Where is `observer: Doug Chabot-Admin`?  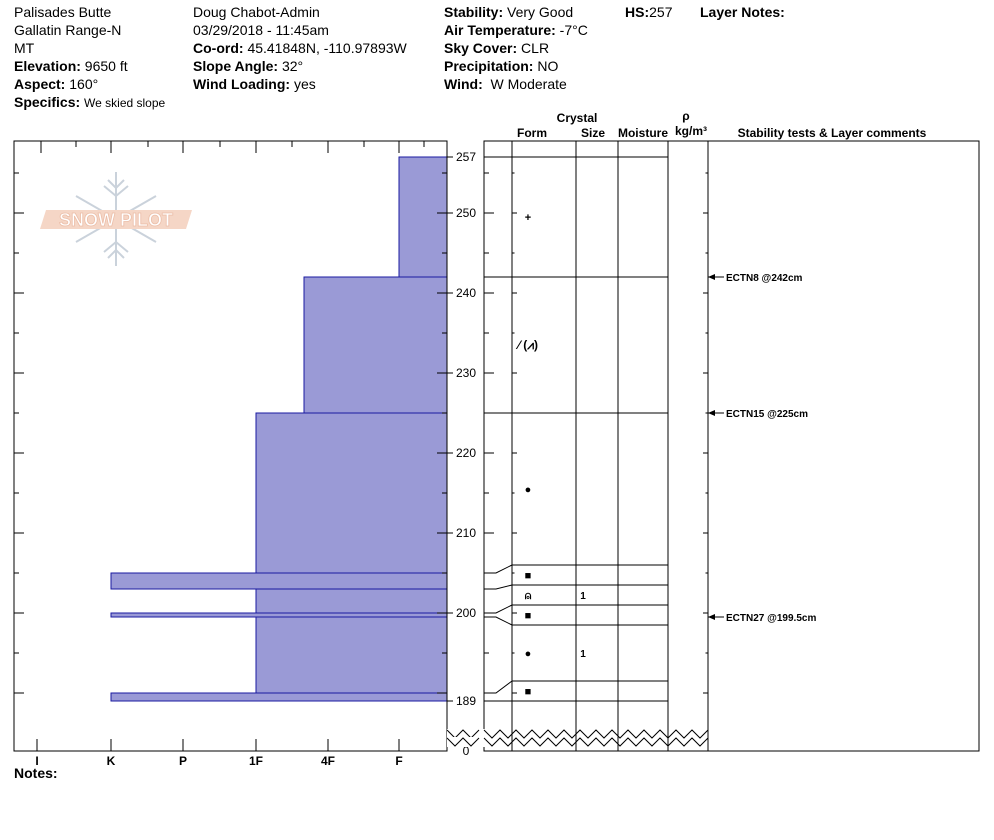
observer: Doug Chabot-Admin is located at coordinates (256, 12).